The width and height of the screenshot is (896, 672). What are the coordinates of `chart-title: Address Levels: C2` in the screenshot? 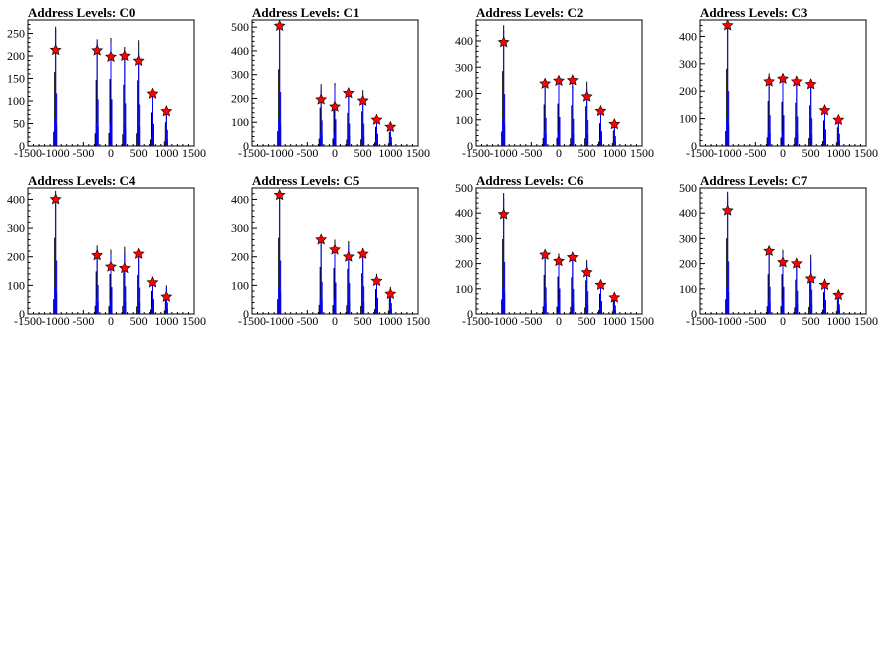 It's located at (529, 12).